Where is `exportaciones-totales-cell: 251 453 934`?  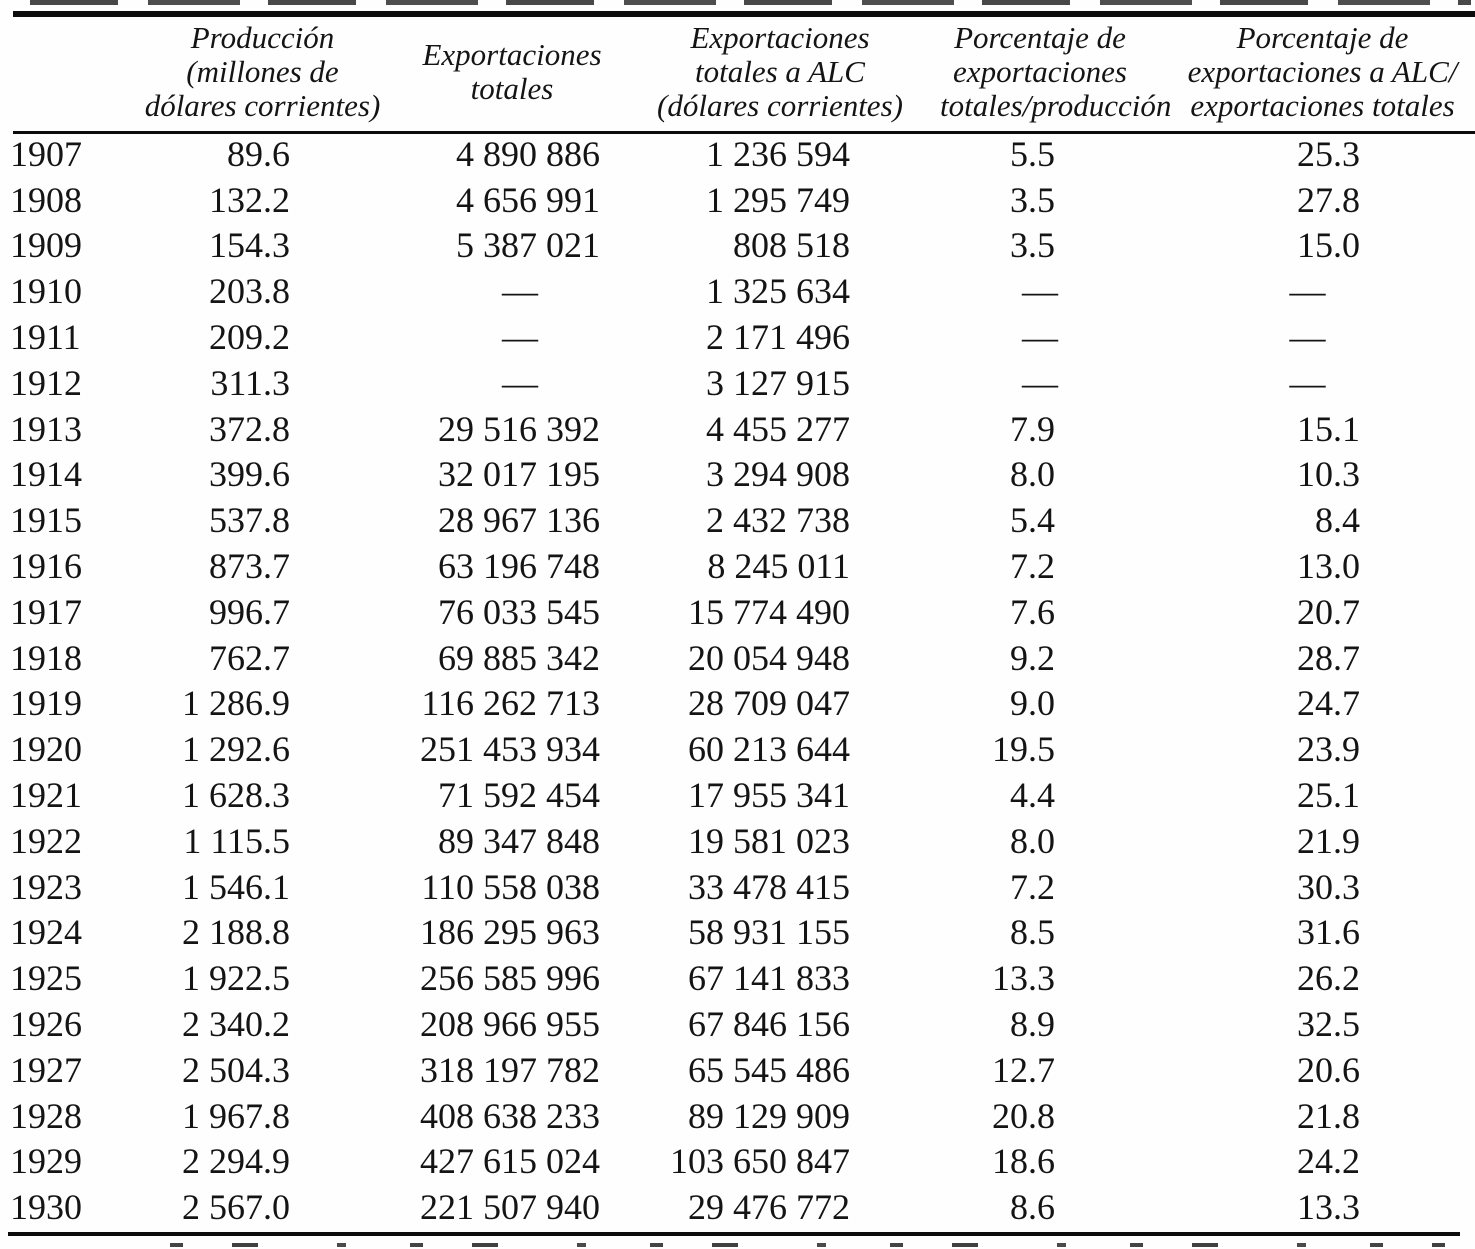 exportaciones-totales-cell: 251 453 934 is located at coordinates (510, 749).